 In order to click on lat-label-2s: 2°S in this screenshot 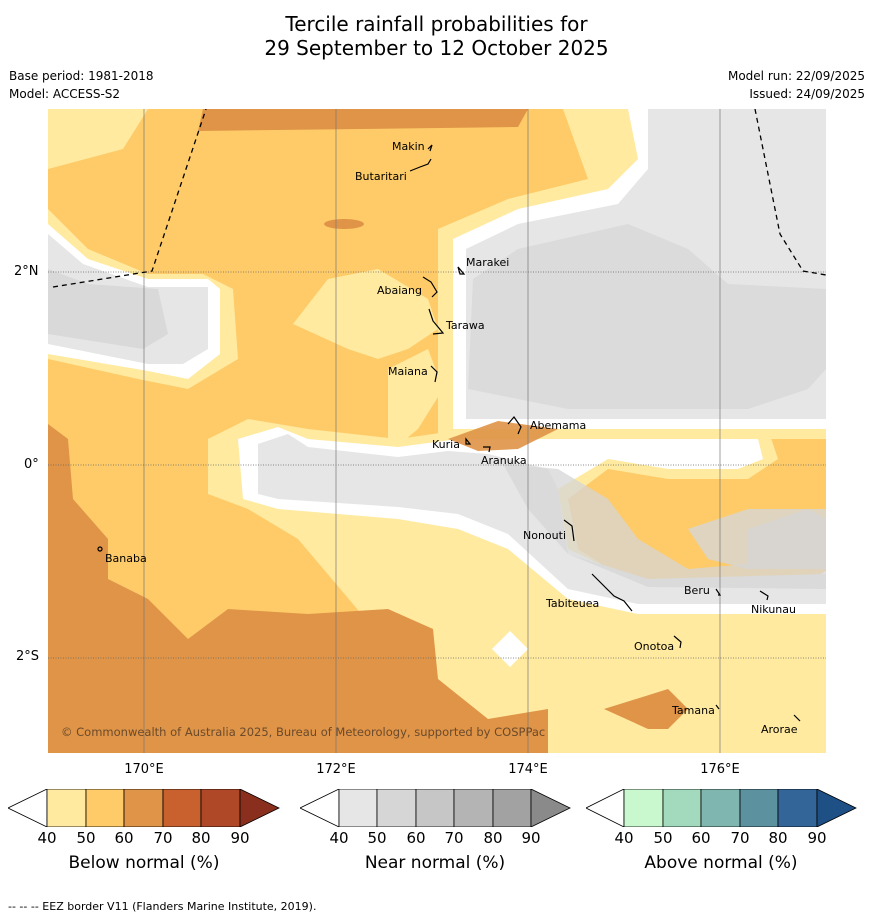, I will do `click(28, 656)`.